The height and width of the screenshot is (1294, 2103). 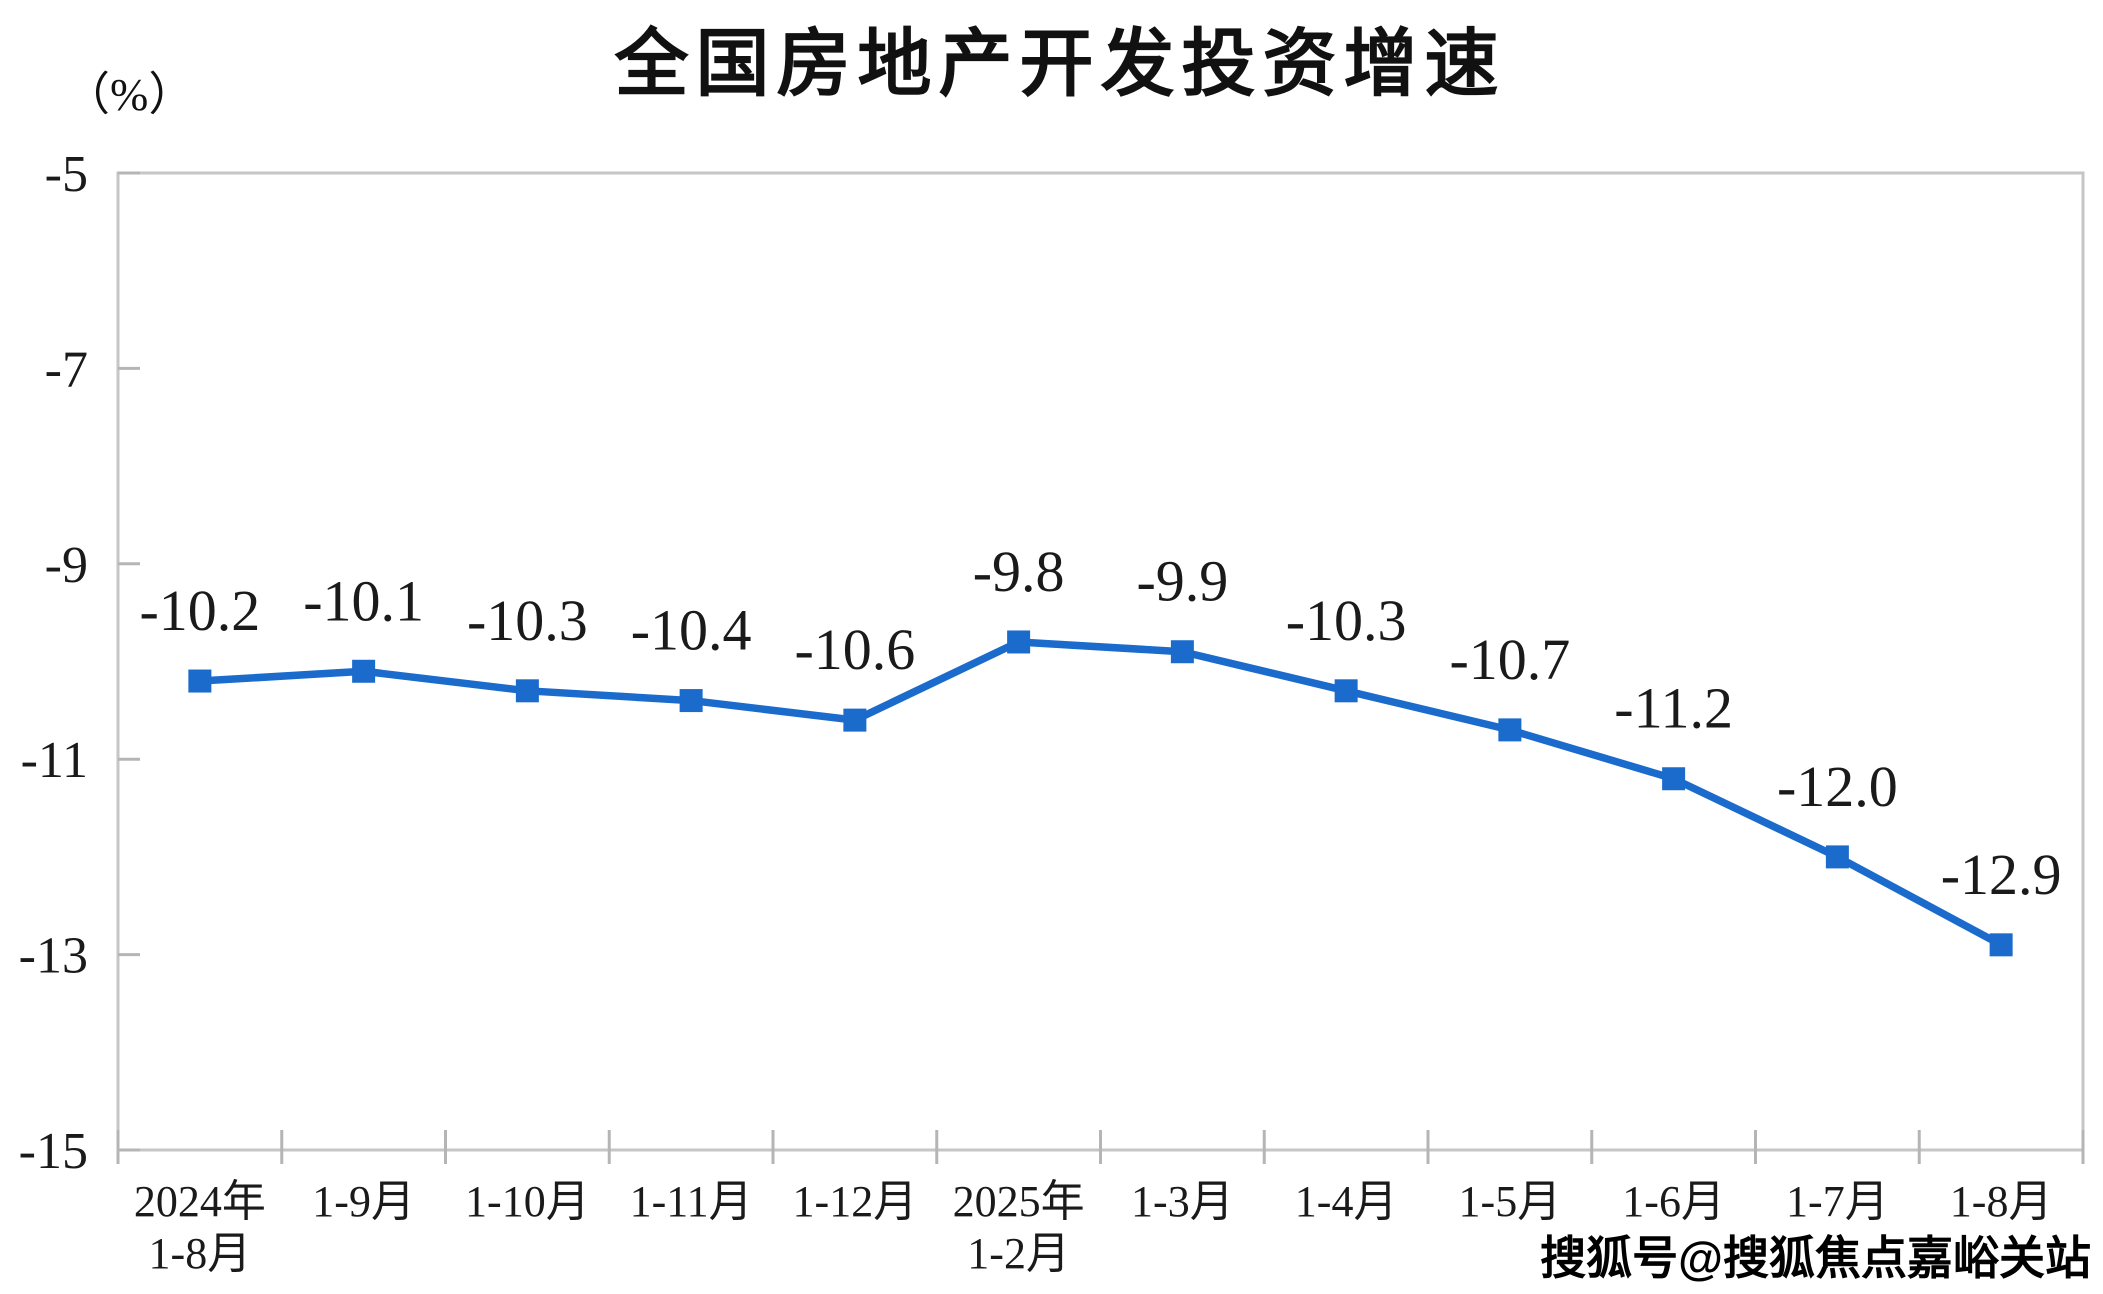 I want to click on x-axis-tick-label: 1-10月, so click(x=527, y=1201).